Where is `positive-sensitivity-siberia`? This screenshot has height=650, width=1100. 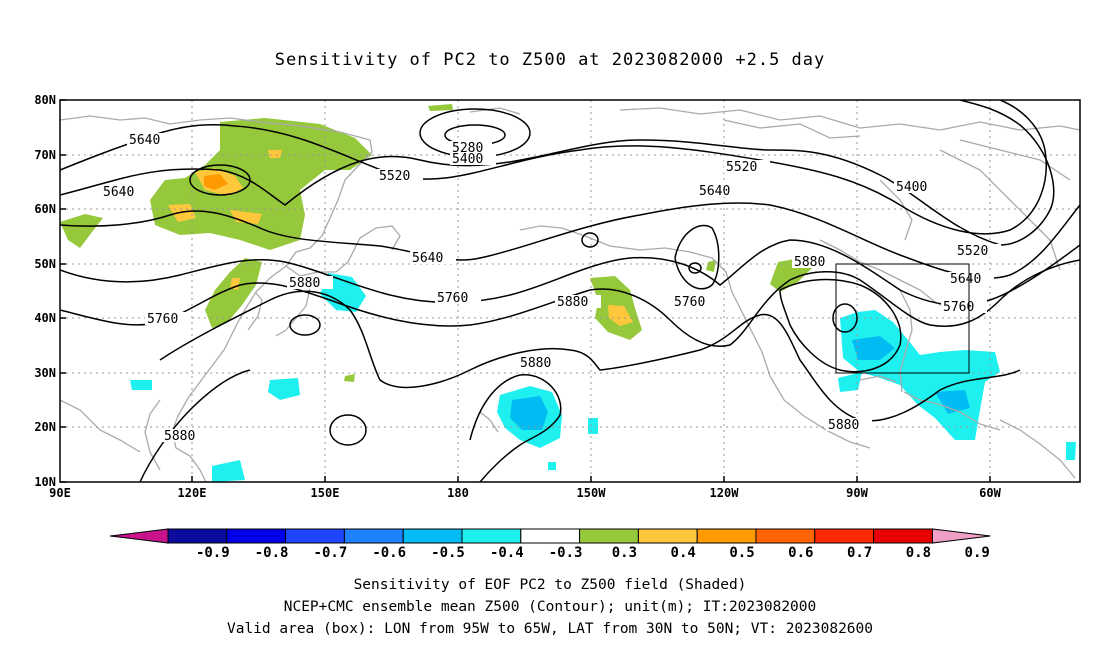 positive-sensitivity-siberia is located at coordinates (261, 184).